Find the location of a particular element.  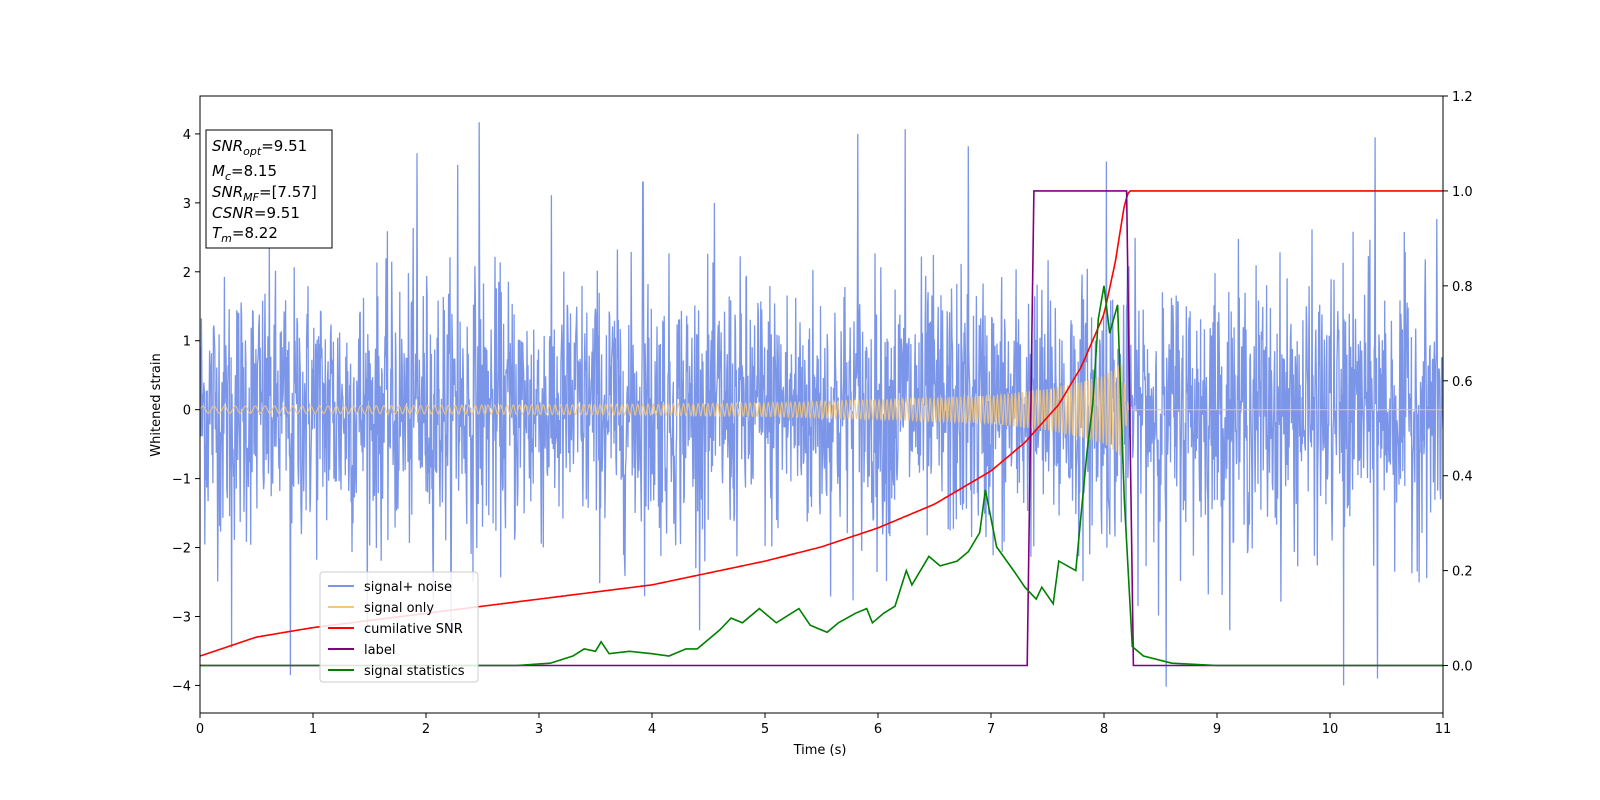

annotation-line: CSNR=9.51 is located at coordinates (256, 213).